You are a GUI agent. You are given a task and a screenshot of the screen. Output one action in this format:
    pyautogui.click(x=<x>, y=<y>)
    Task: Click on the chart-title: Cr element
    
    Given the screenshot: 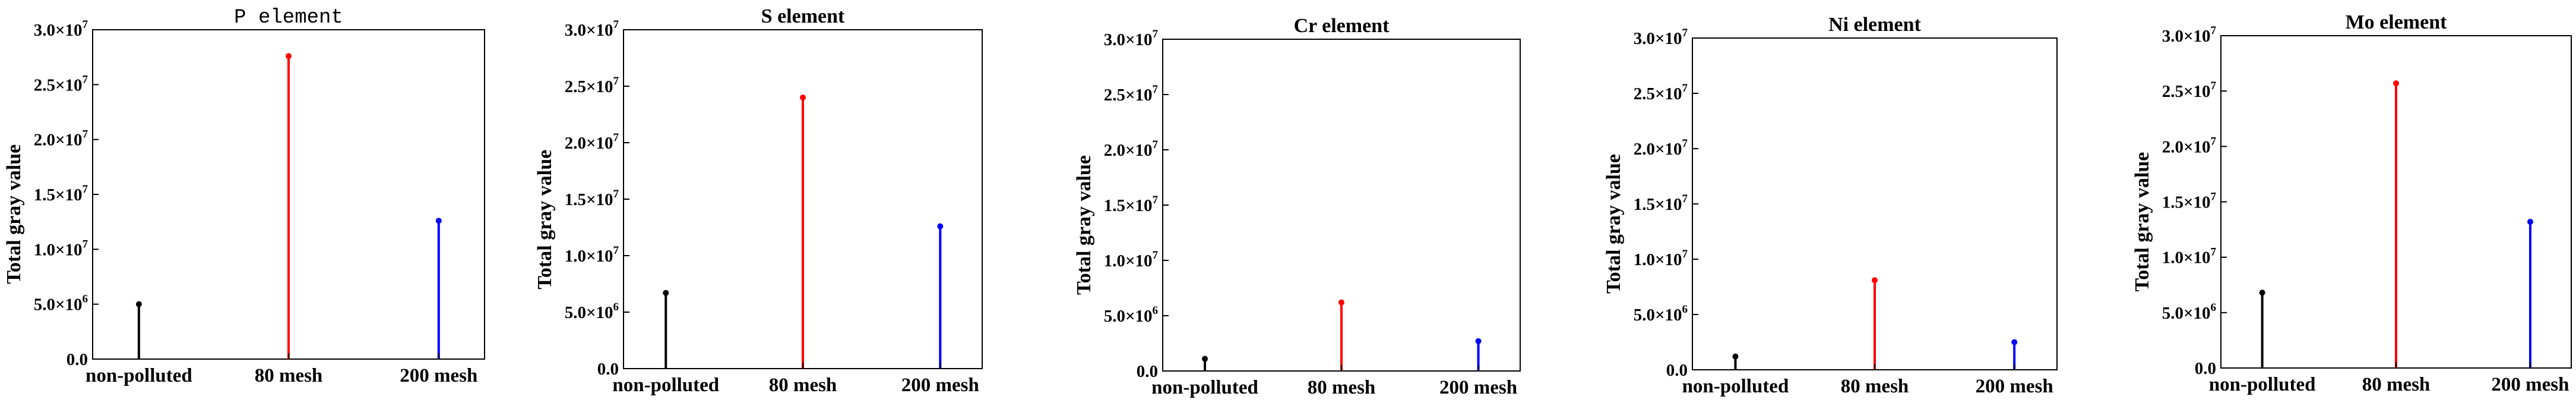 What is the action you would take?
    pyautogui.click(x=1342, y=26)
    